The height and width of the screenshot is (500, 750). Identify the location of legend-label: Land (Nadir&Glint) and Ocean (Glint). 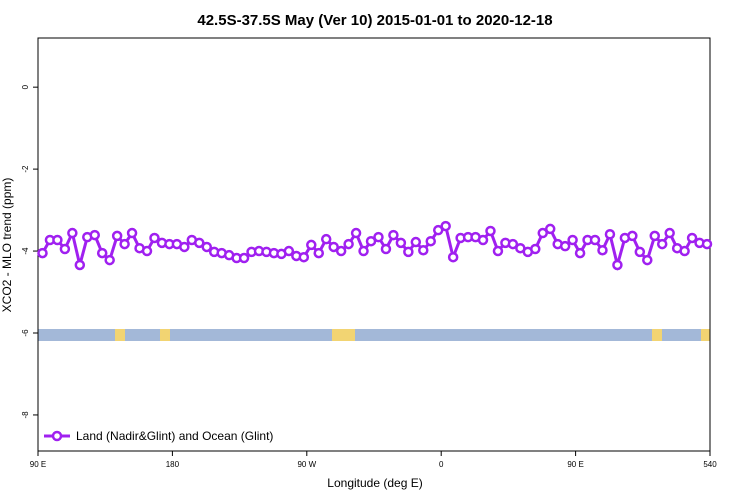
(174, 436).